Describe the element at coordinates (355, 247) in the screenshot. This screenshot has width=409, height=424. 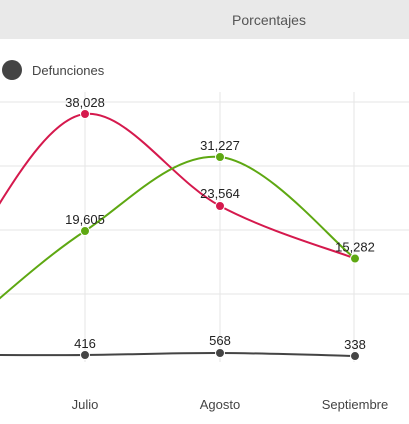
I see `data-label: 15,282` at that location.